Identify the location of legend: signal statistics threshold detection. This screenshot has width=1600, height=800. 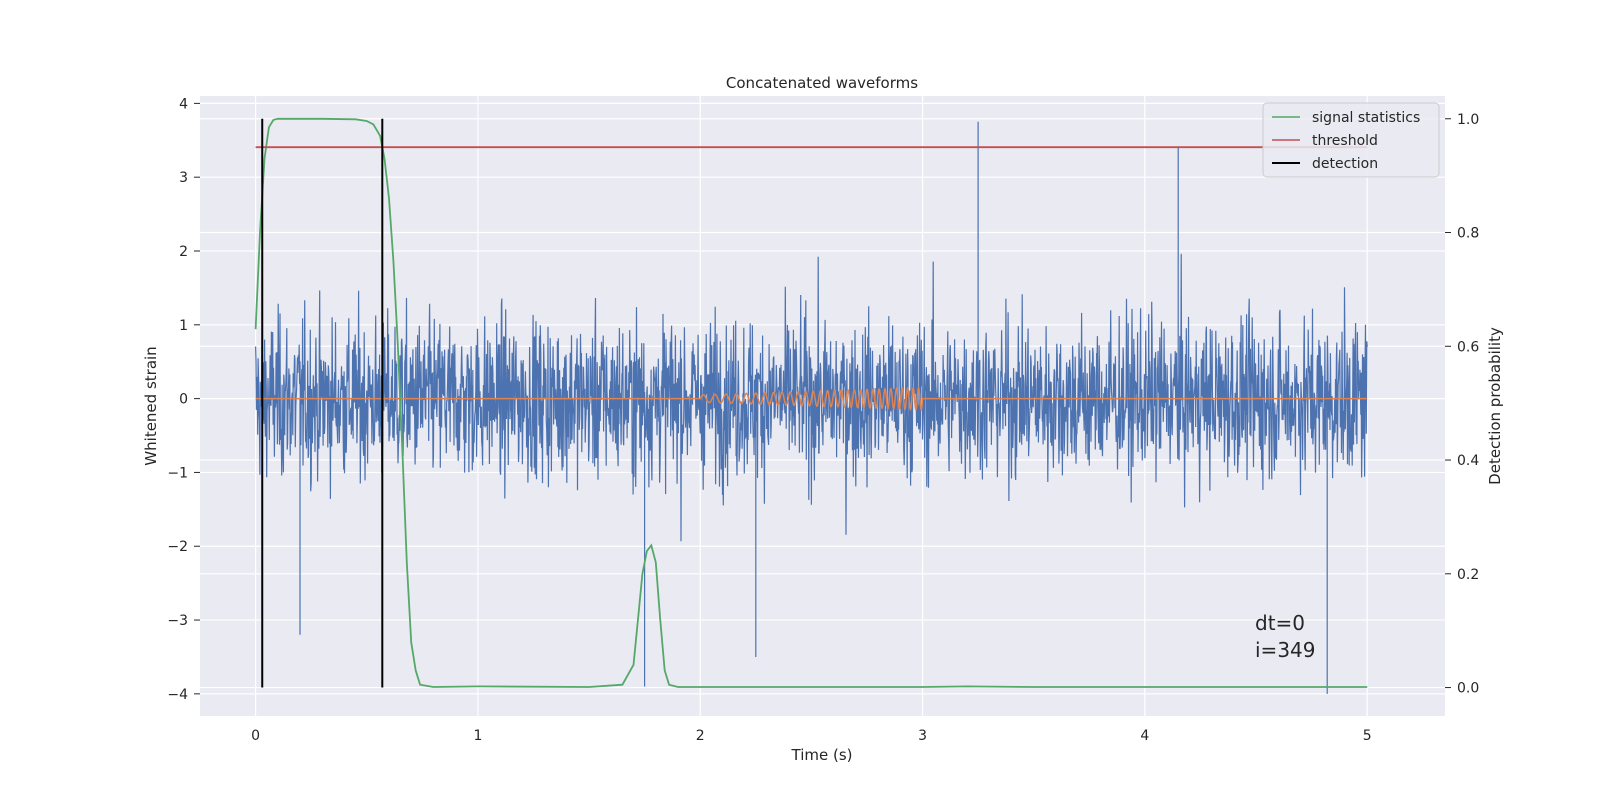
(1351, 140).